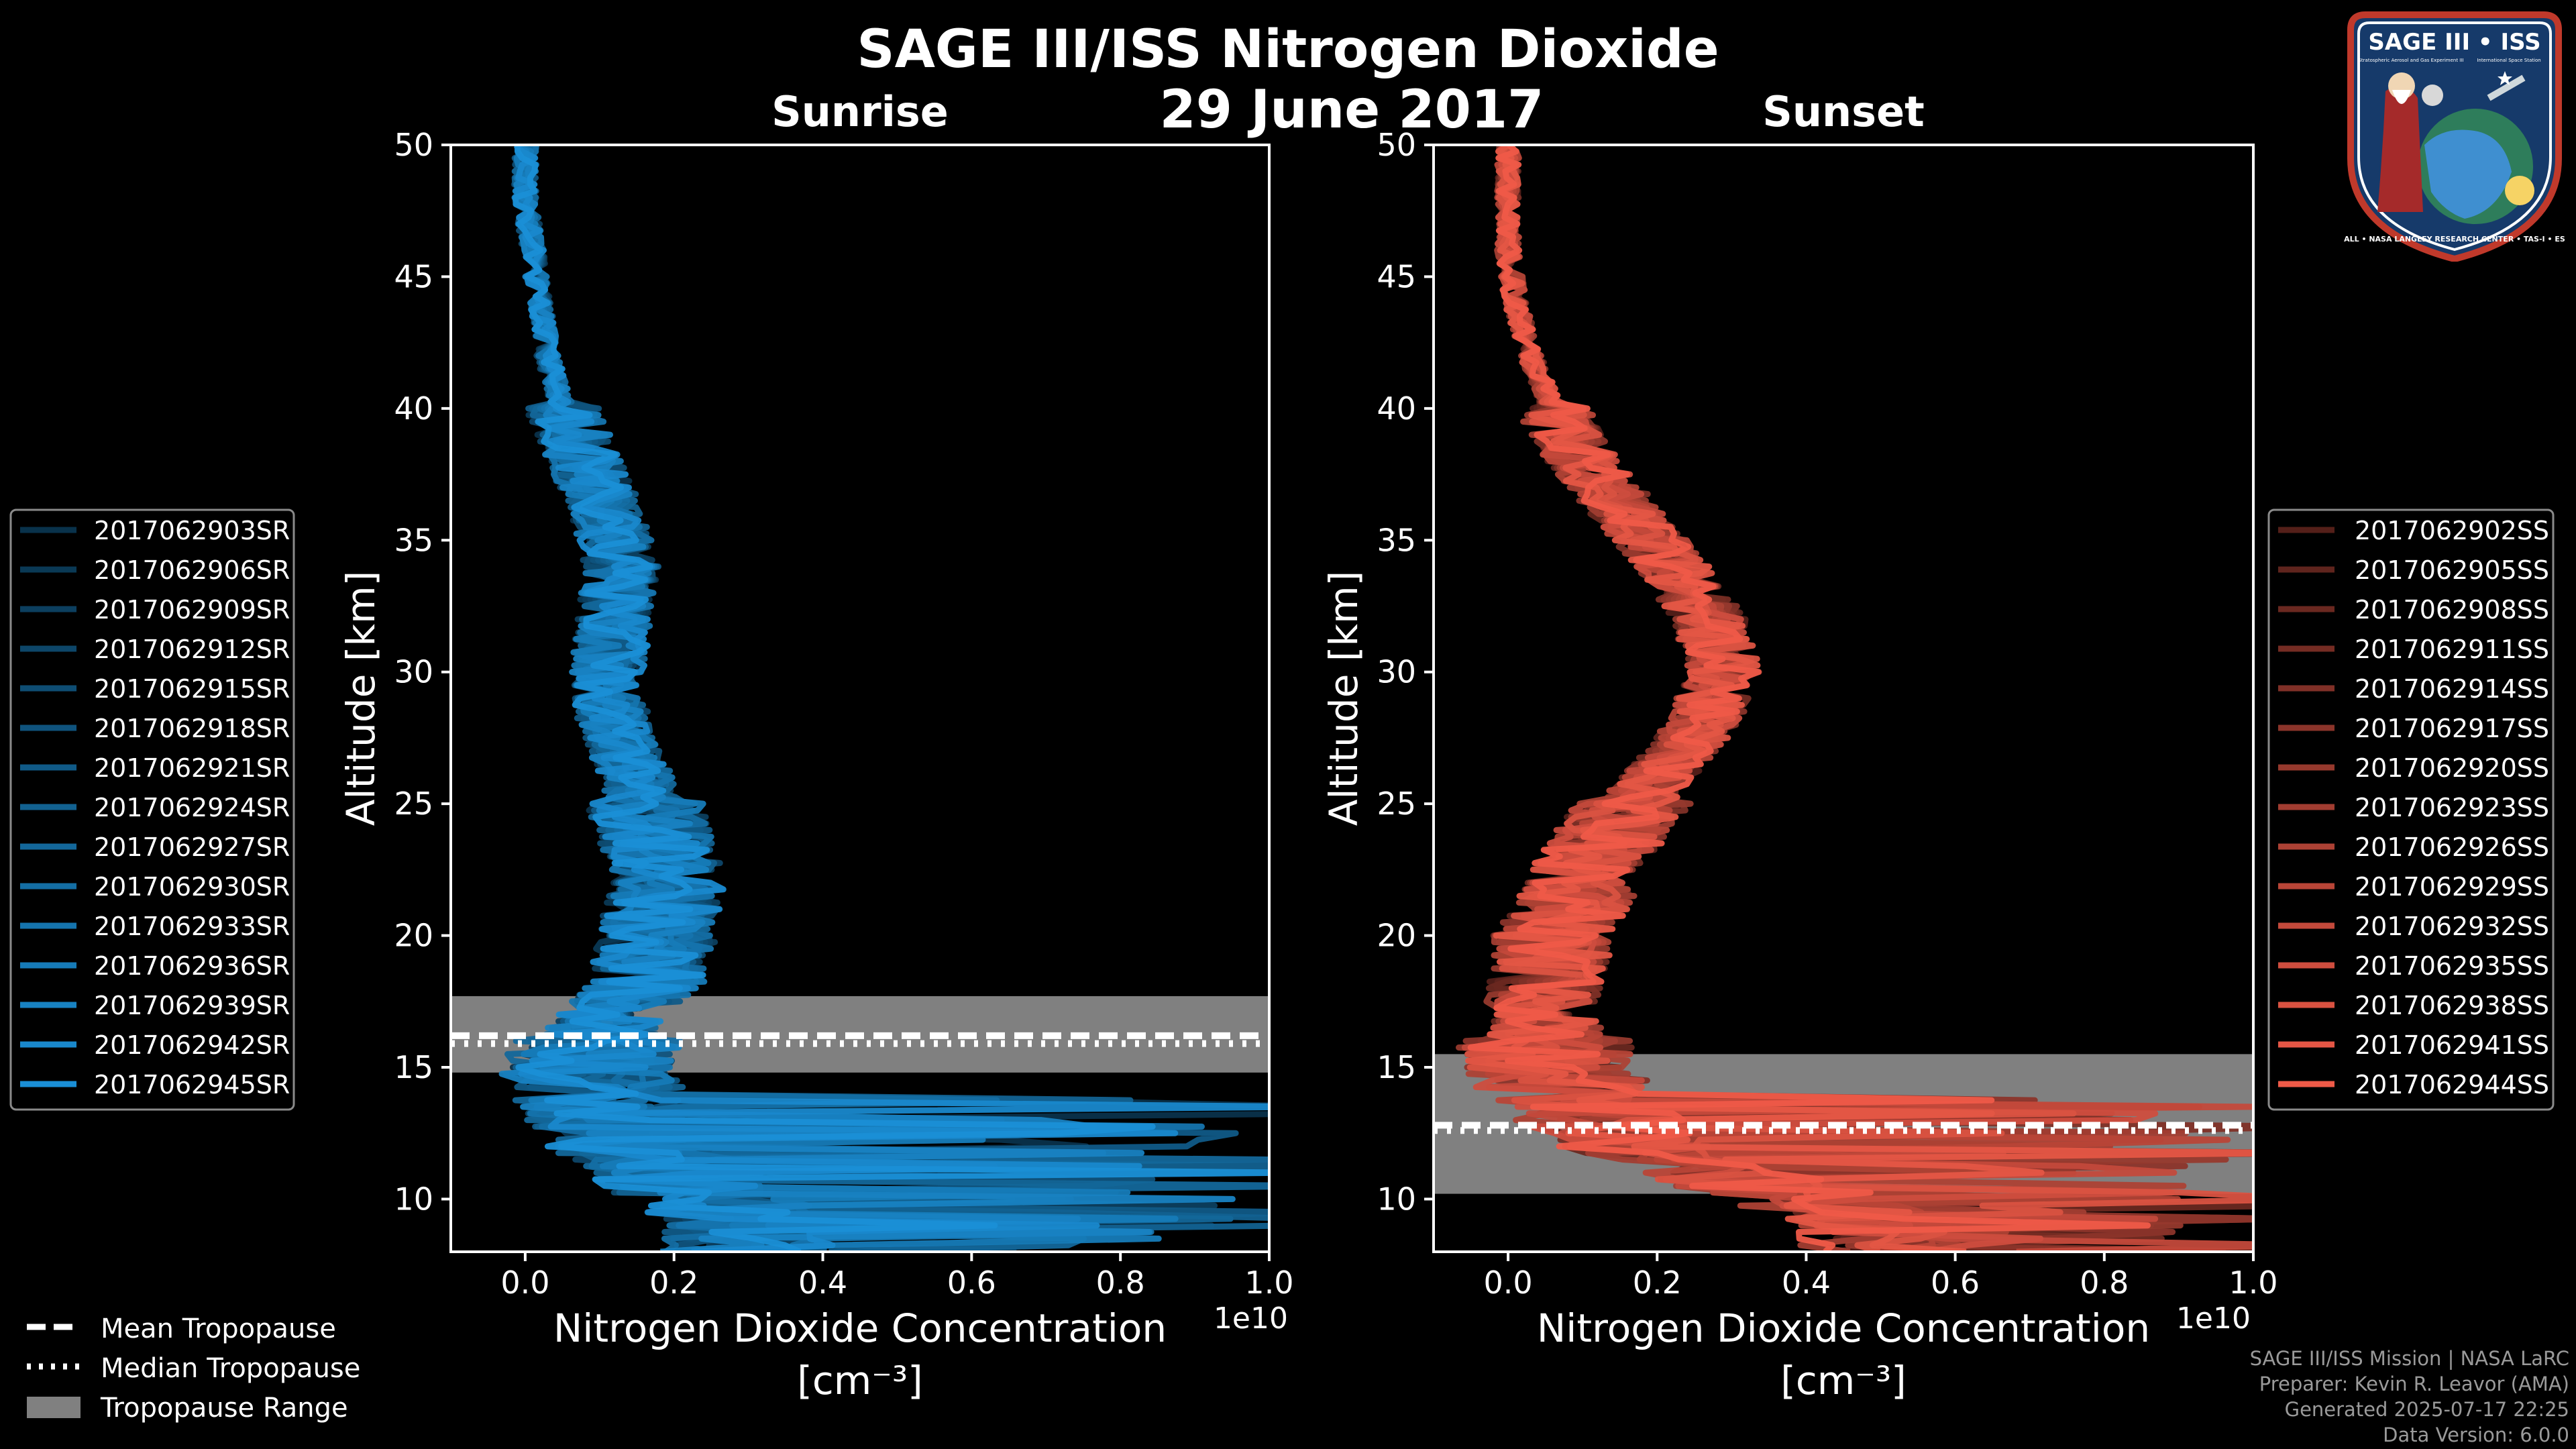  Describe the element at coordinates (2452, 926) in the screenshot. I see `legend-label: 2017062932SS` at that location.